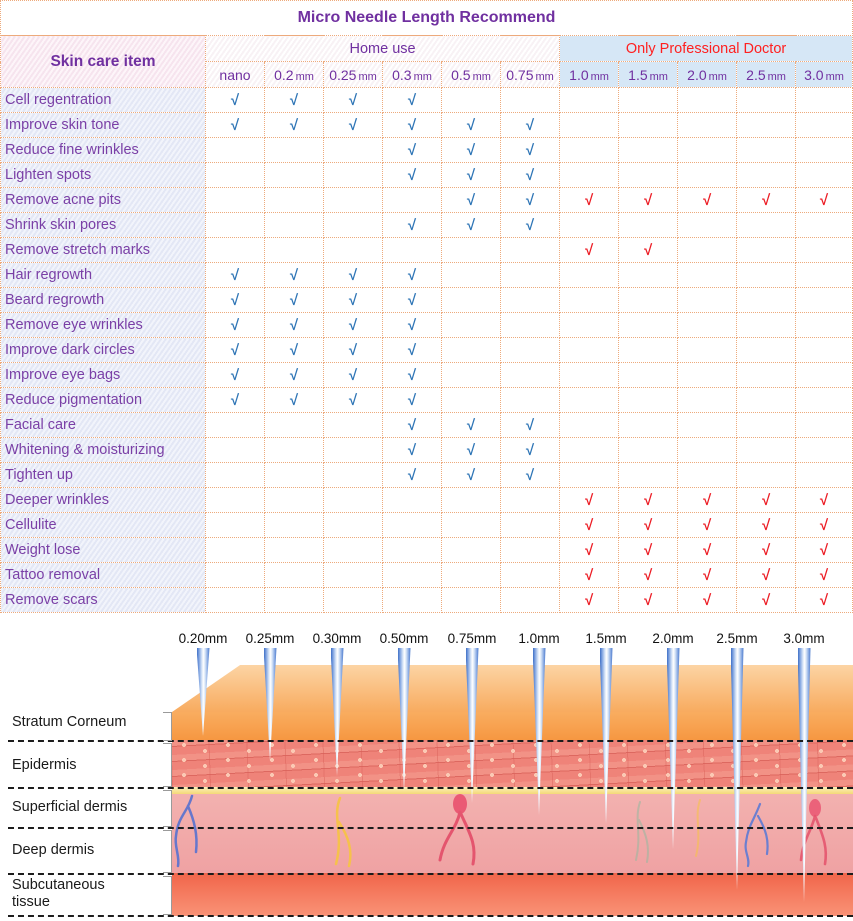  Describe the element at coordinates (44, 765) in the screenshot. I see `skin-layer-label: Epidermis` at that location.